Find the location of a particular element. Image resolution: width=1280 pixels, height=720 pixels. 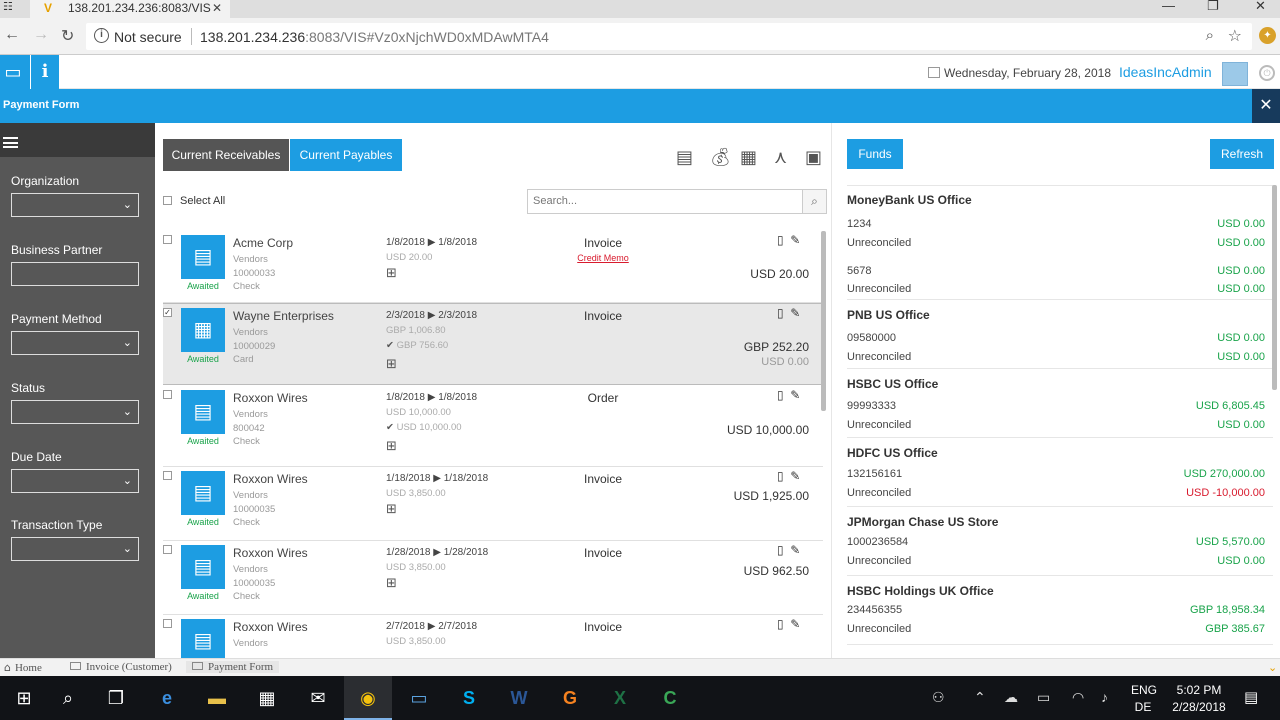

browser-tab: V 138.201.234.236:8083/VIS ✕ is located at coordinates (130, 9).